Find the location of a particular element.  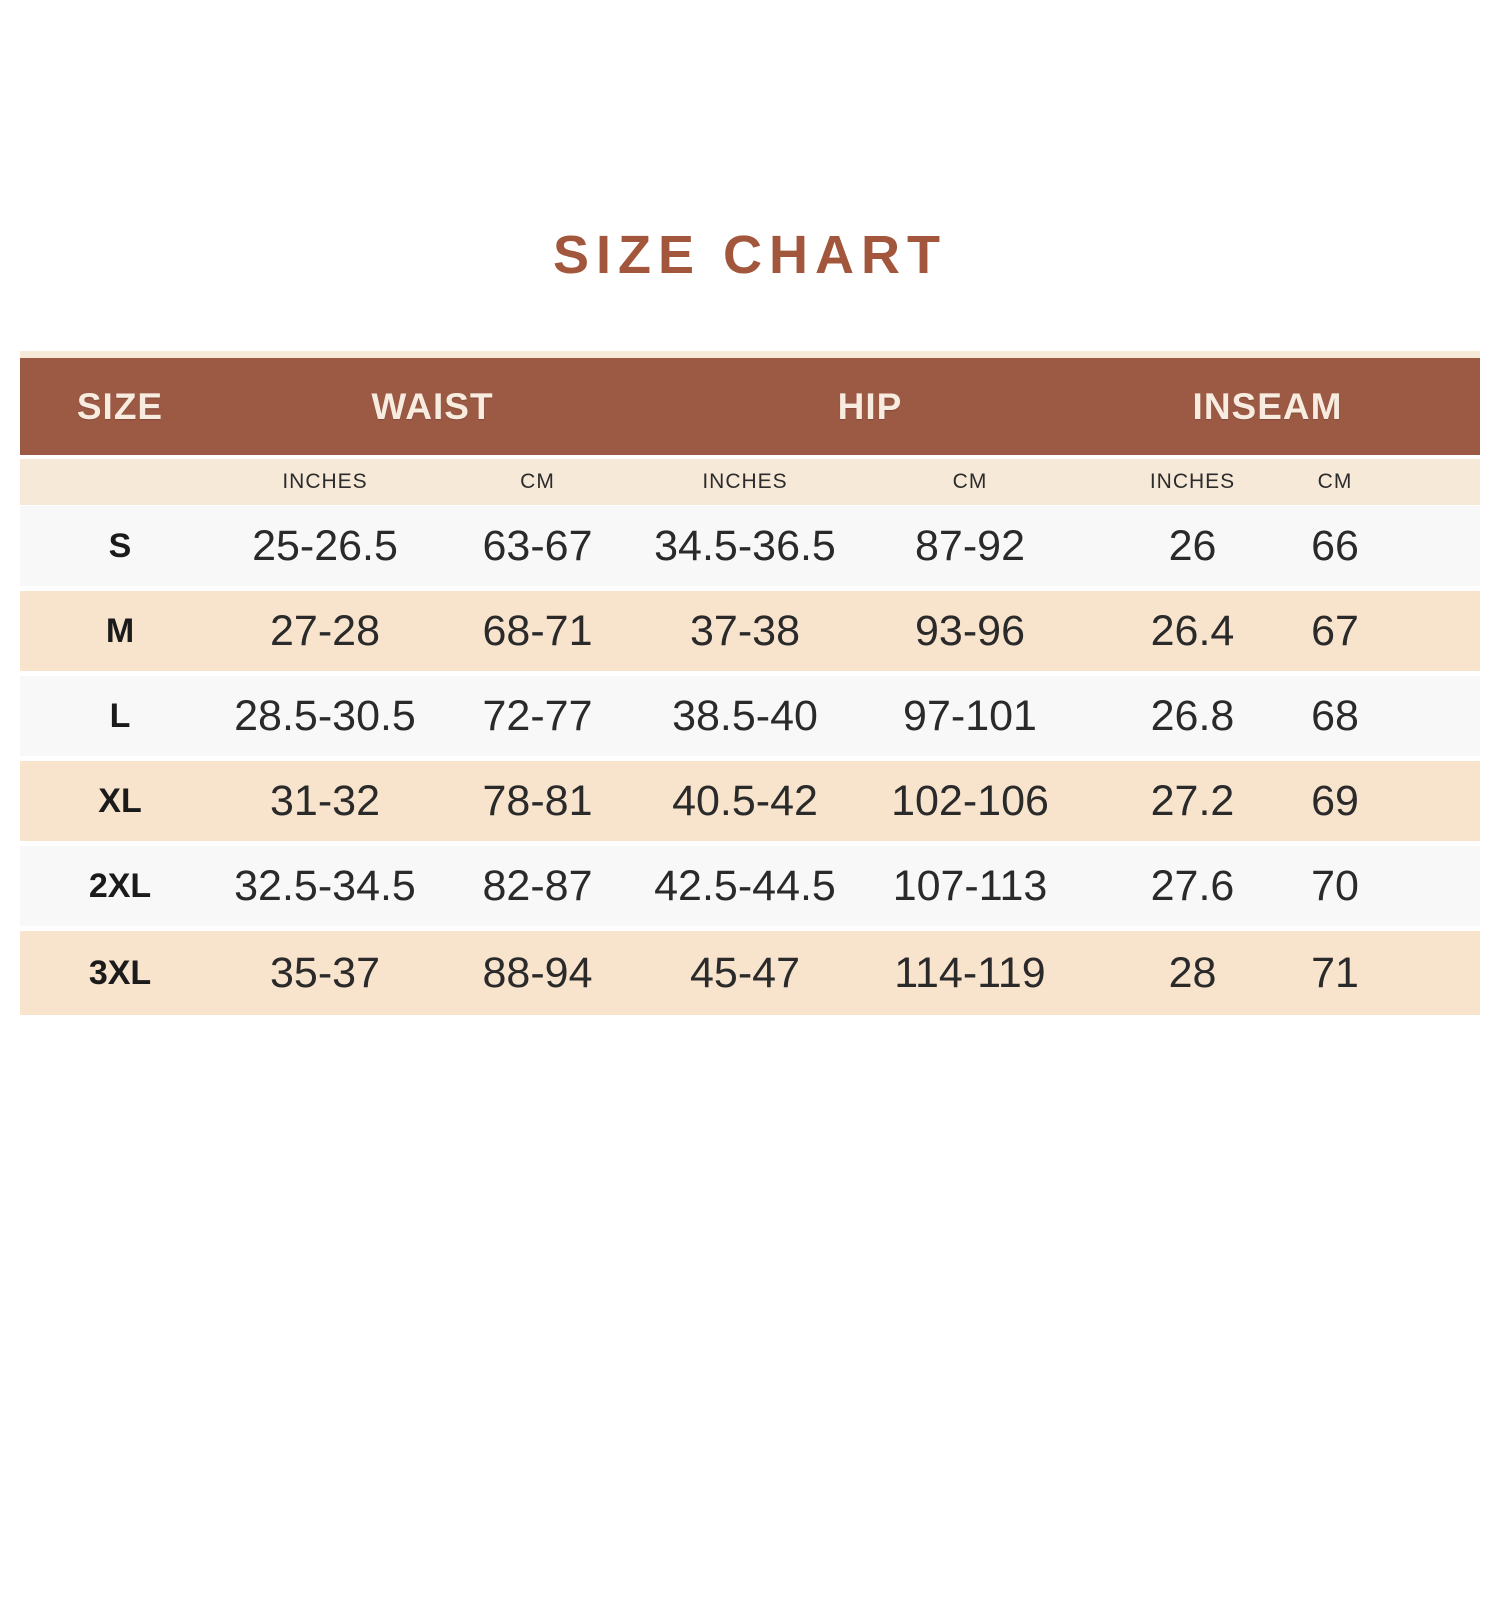

hip-cm-cell: 97-101 is located at coordinates (970, 716).